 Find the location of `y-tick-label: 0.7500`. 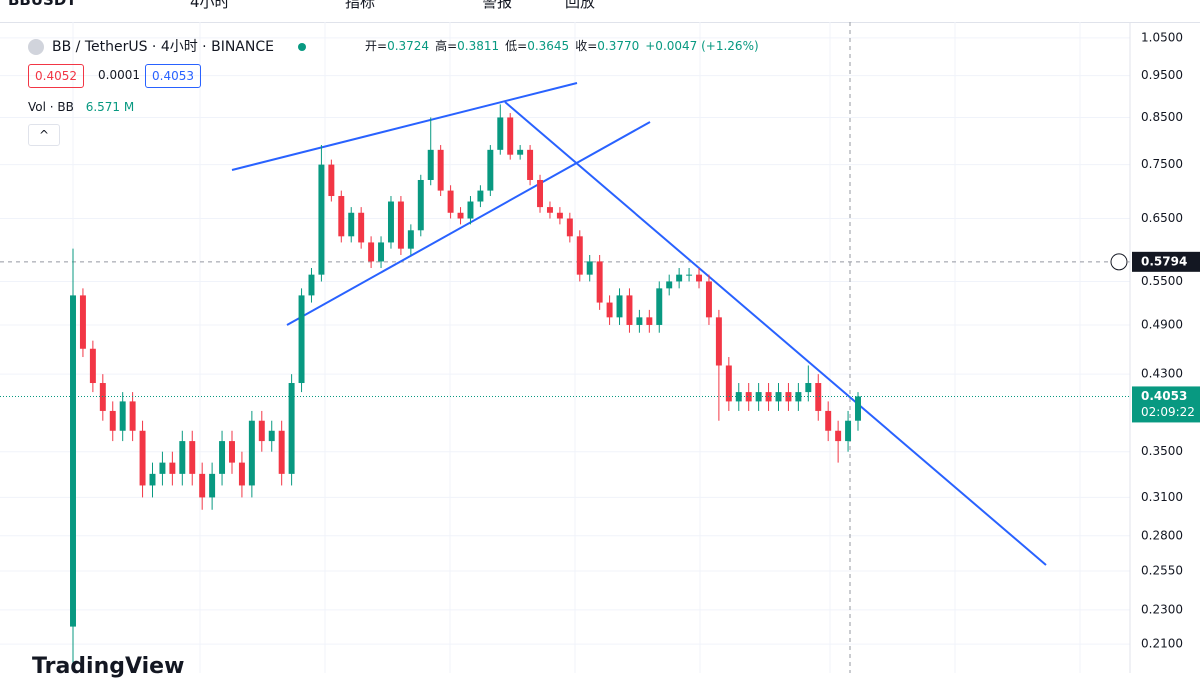

y-tick-label: 0.7500 is located at coordinates (1162, 164).